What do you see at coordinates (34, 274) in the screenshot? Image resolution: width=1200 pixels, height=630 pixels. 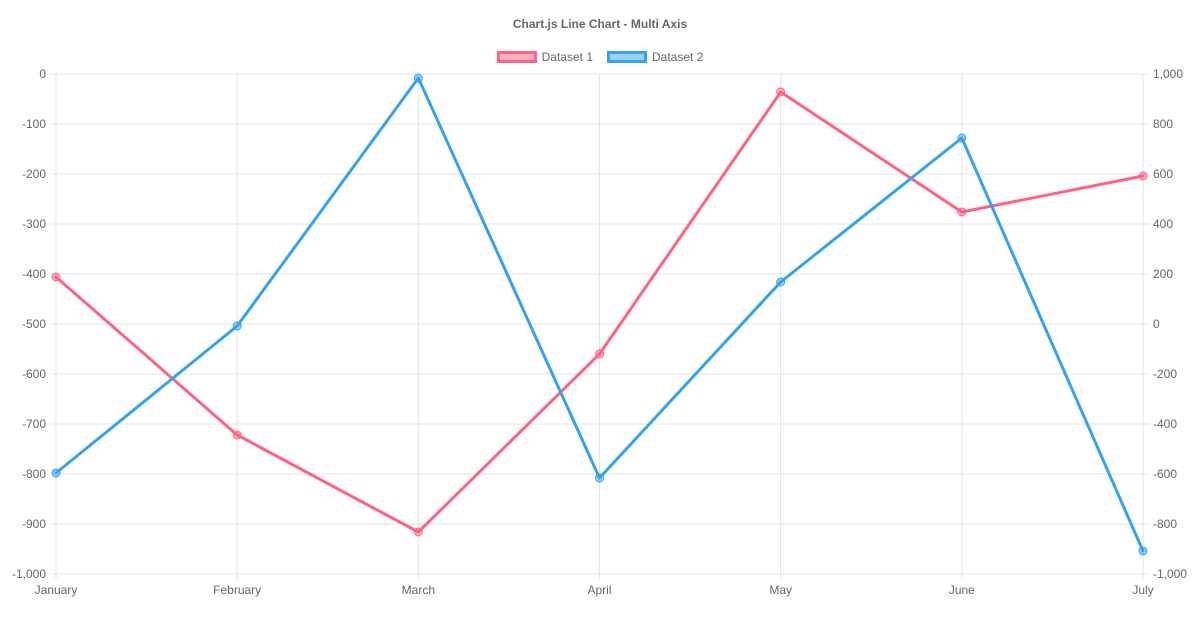 I see `left-axis-tick-label: -400` at bounding box center [34, 274].